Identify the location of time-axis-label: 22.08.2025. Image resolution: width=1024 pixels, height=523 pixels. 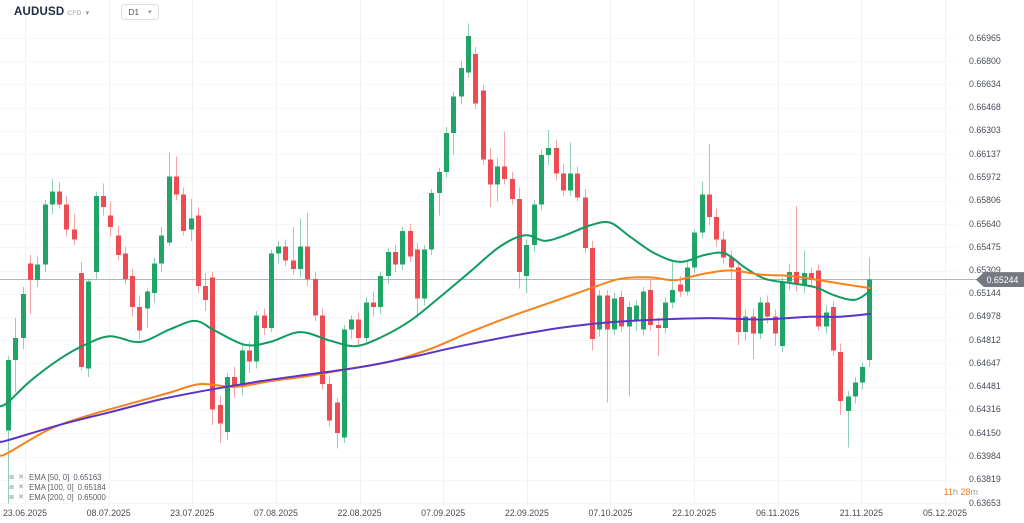
(359, 513).